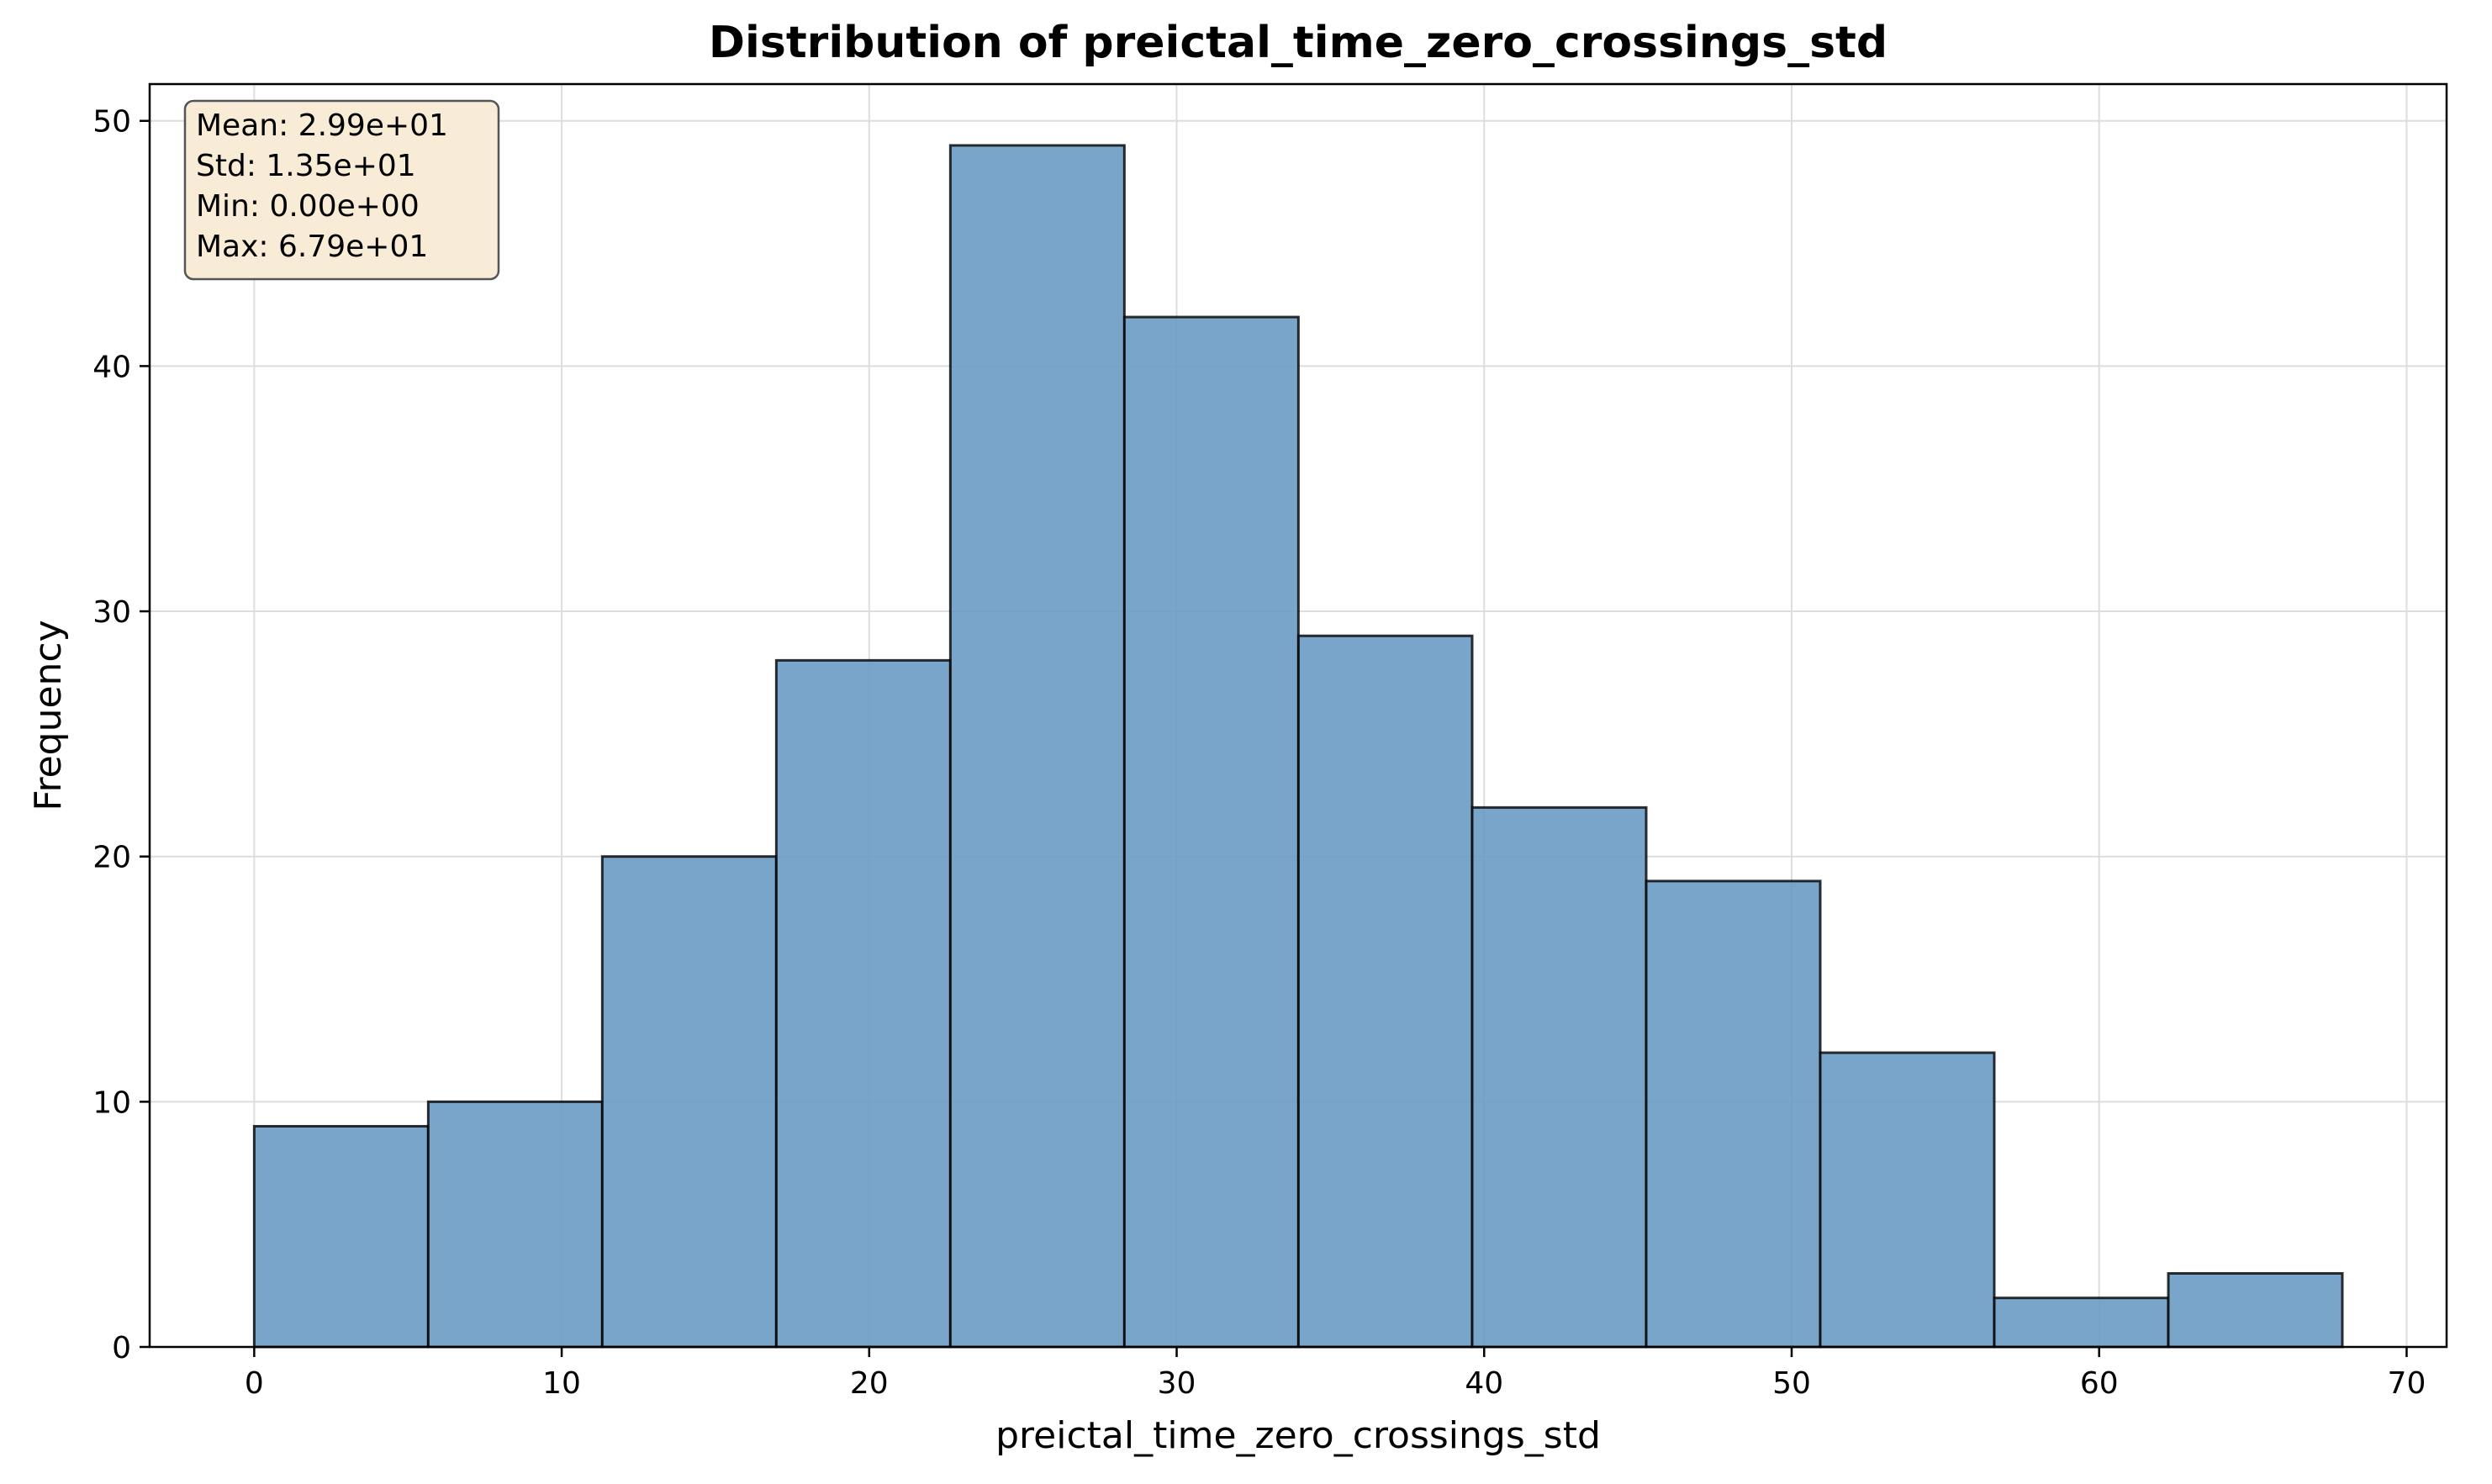 The height and width of the screenshot is (1484, 2492). I want to click on y-tick-label: 10, so click(111, 1102).